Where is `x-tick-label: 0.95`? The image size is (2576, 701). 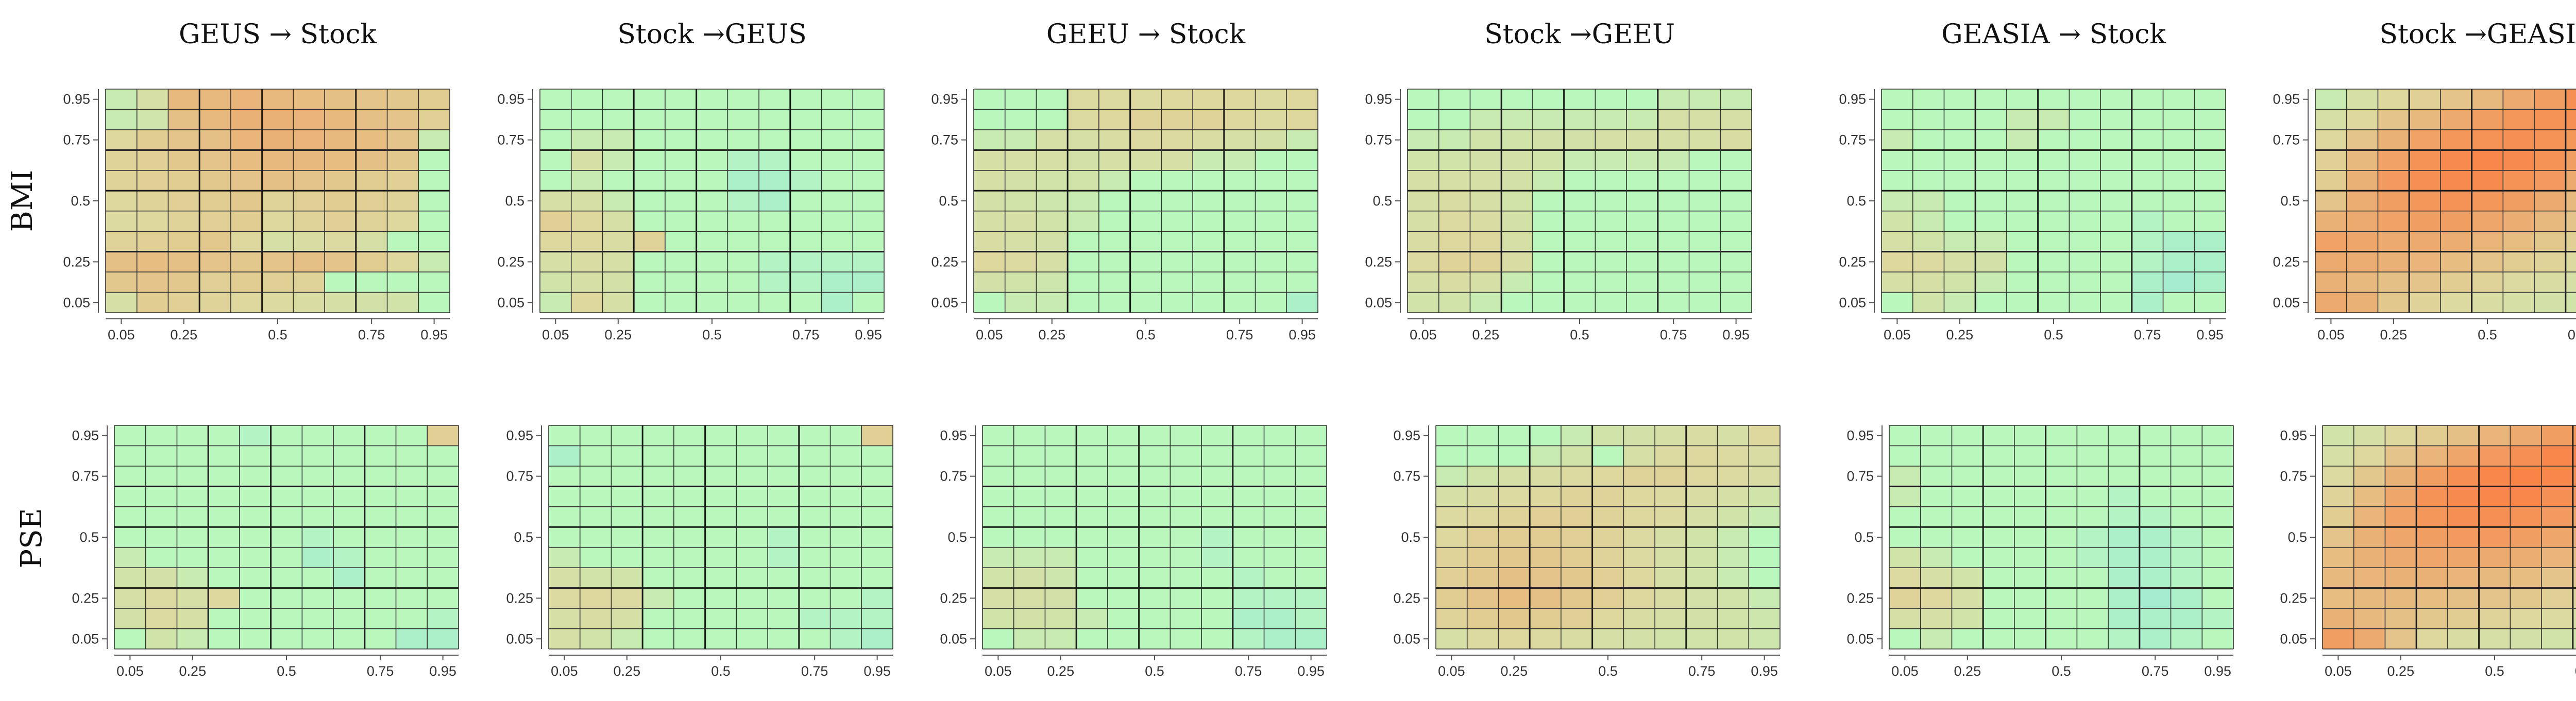
x-tick-label: 0.95 is located at coordinates (877, 671).